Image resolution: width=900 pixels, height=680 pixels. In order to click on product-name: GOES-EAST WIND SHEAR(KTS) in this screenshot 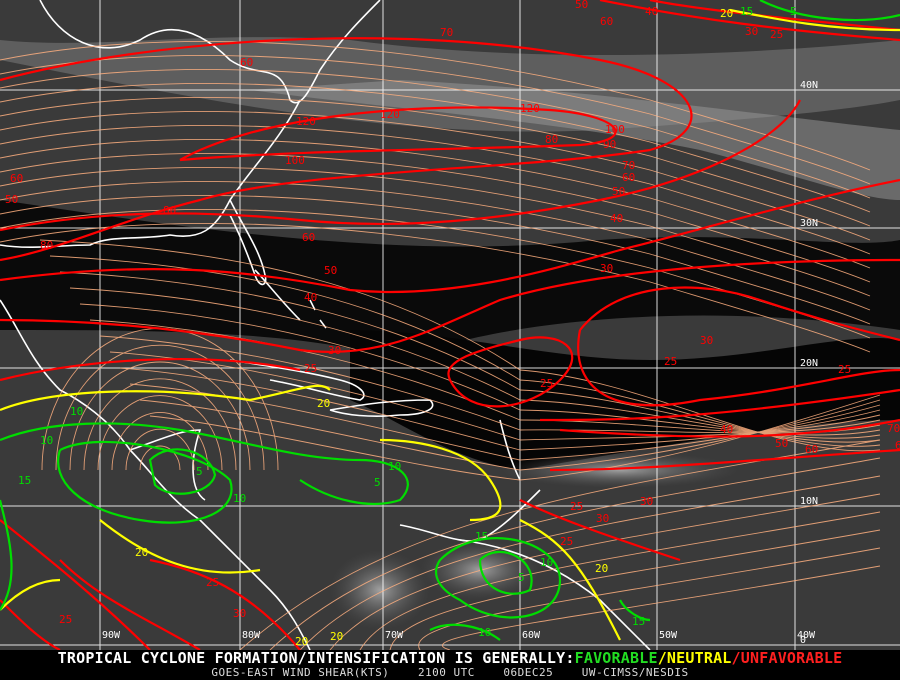, I will do `click(300, 672)`.